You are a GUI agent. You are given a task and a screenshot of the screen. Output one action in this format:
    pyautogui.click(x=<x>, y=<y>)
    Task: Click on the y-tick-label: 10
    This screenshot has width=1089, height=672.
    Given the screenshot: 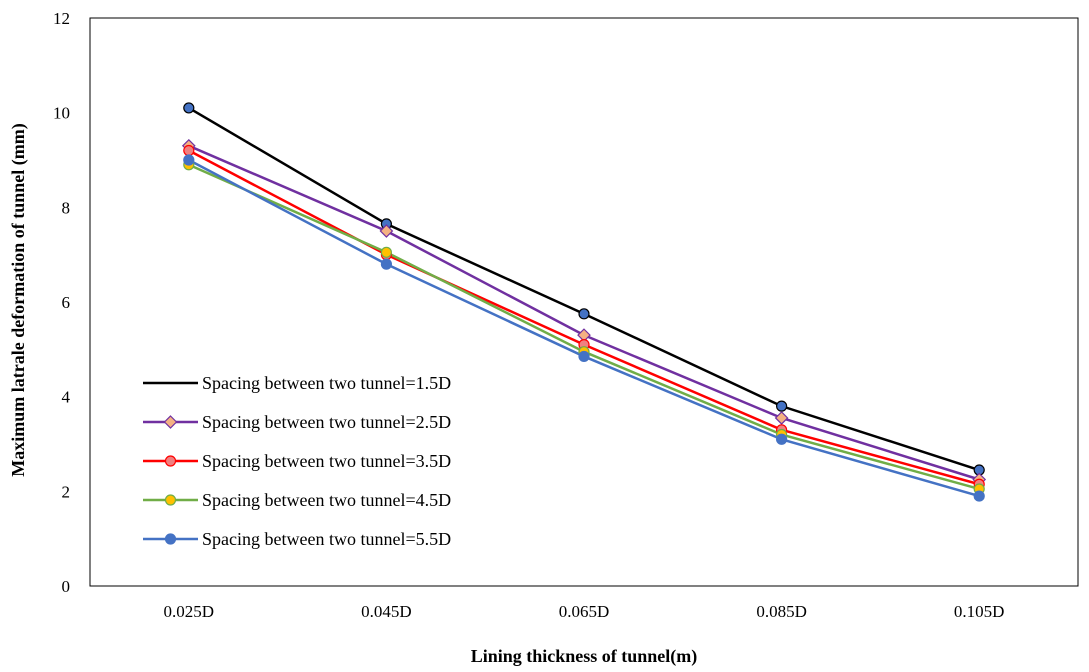 What is the action you would take?
    pyautogui.click(x=61, y=113)
    